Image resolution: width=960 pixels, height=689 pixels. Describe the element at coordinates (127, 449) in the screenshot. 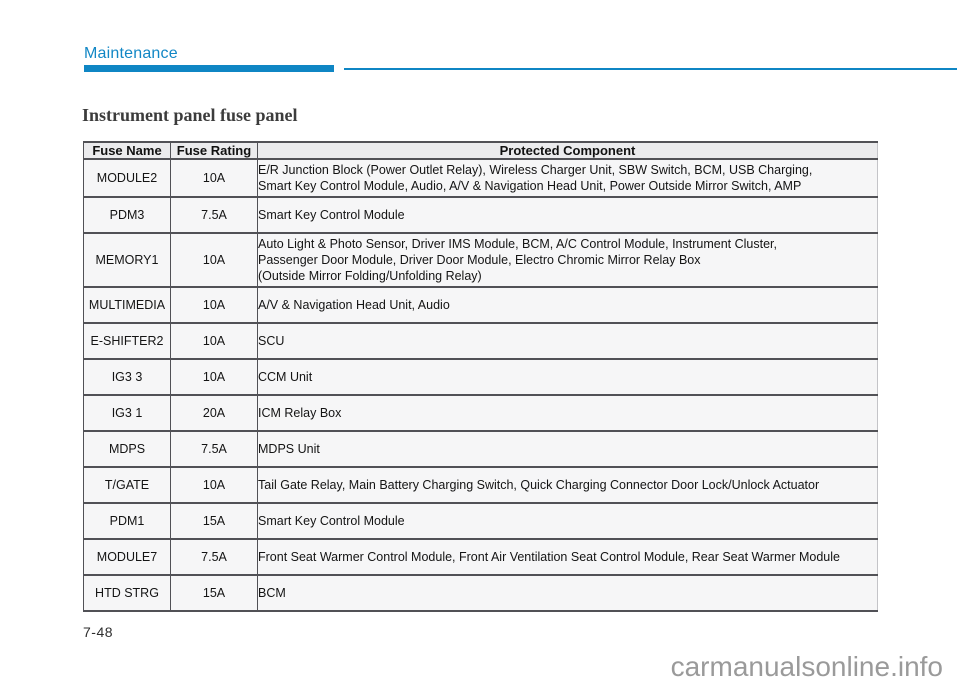

I see `fuse-name-cell: MDPS` at that location.